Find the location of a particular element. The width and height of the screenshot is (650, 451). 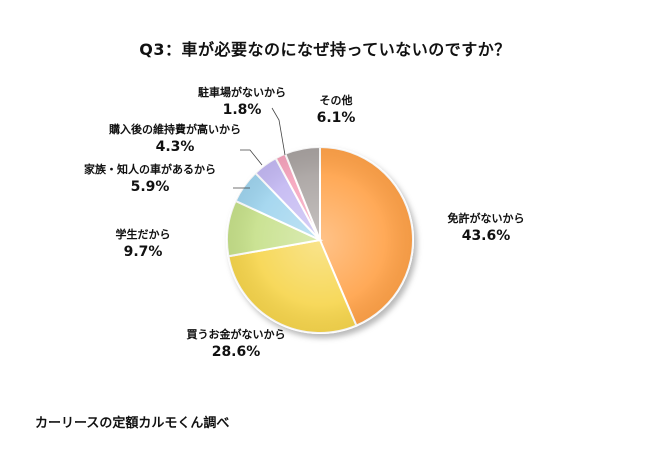

source-note: カーリースの定額カルモくん調べ is located at coordinates (132, 423).